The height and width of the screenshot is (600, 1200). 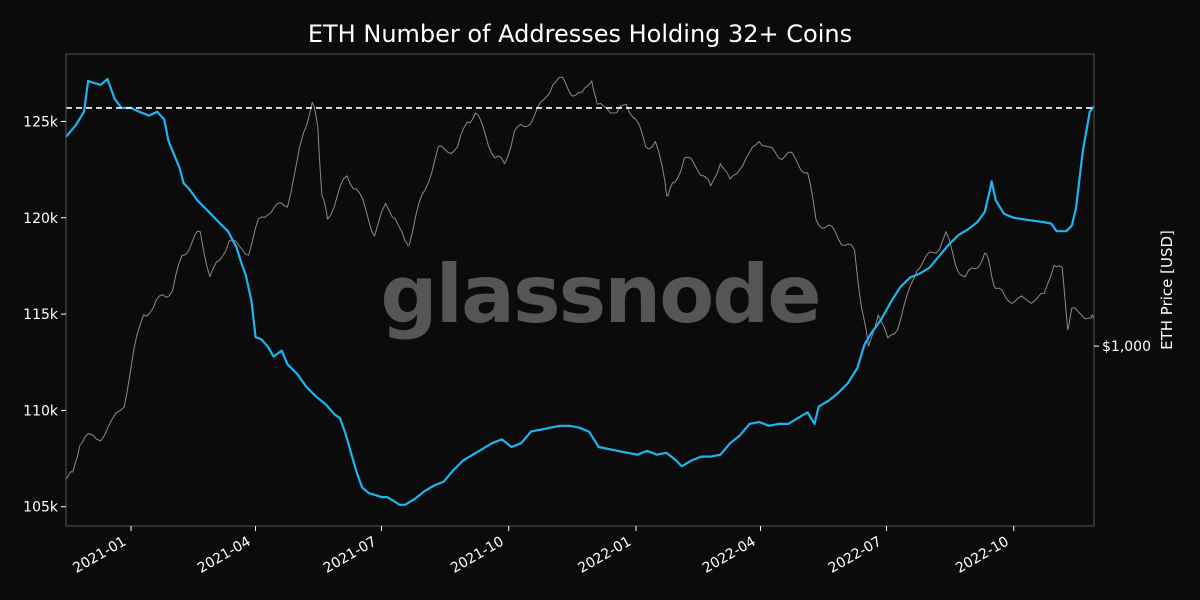 What do you see at coordinates (1126, 347) in the screenshot?
I see `y-right-tick-label: $1,000` at bounding box center [1126, 347].